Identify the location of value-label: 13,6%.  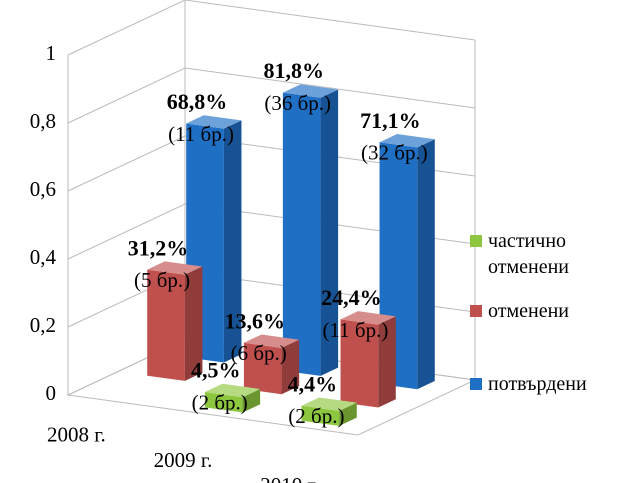
(254, 320).